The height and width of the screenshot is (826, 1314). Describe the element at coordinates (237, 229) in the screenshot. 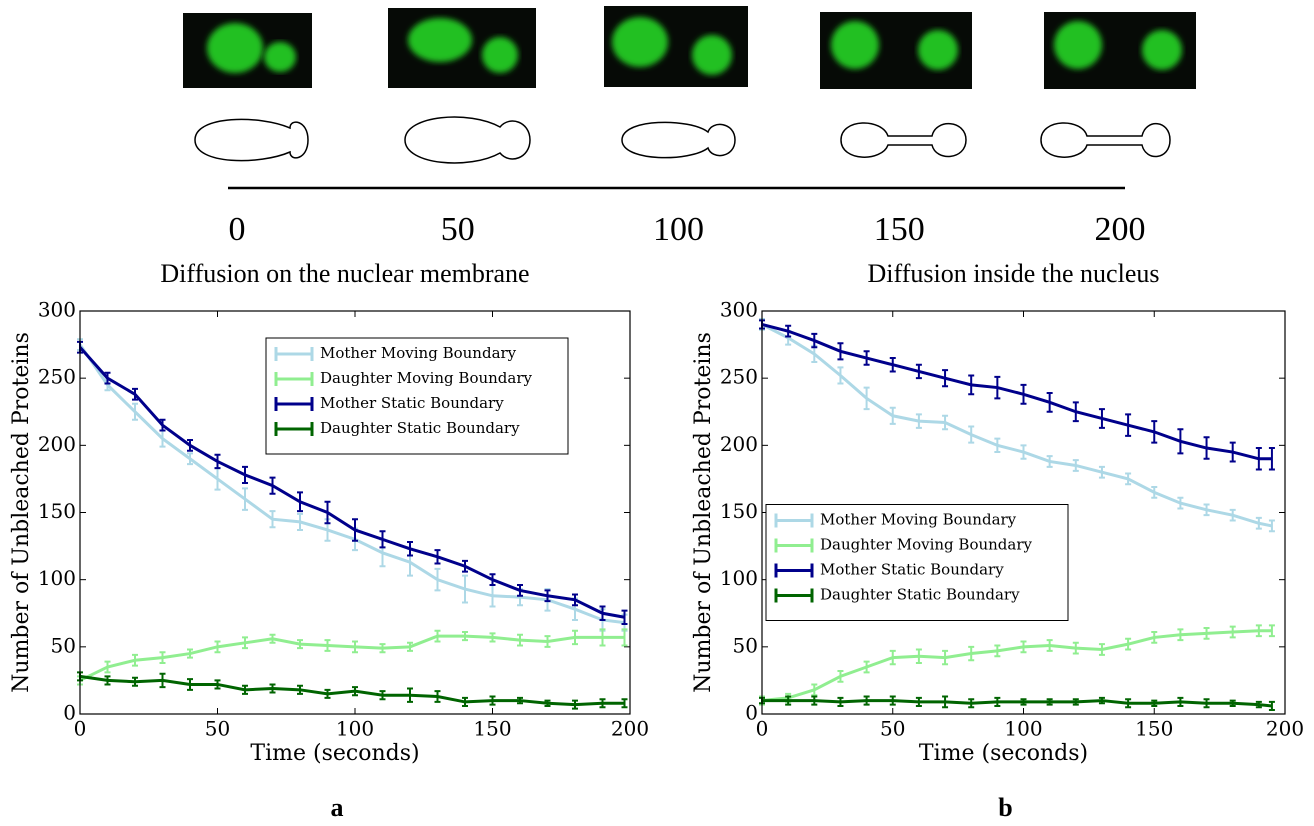

I see `timeline-label: 0` at that location.